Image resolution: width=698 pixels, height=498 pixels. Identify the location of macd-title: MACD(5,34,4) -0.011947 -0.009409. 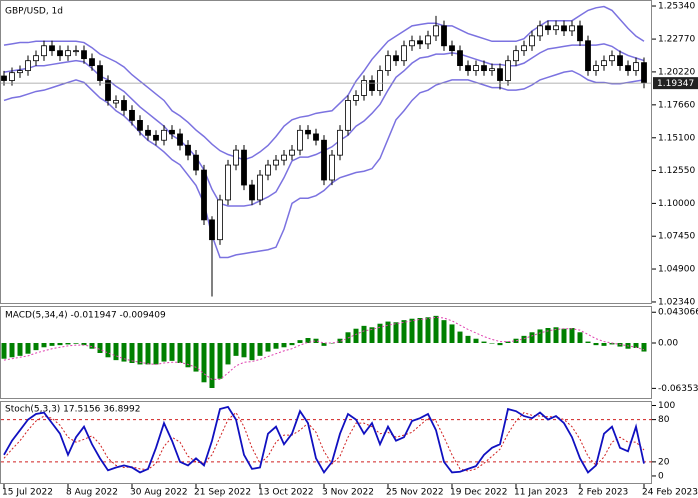
(85, 316).